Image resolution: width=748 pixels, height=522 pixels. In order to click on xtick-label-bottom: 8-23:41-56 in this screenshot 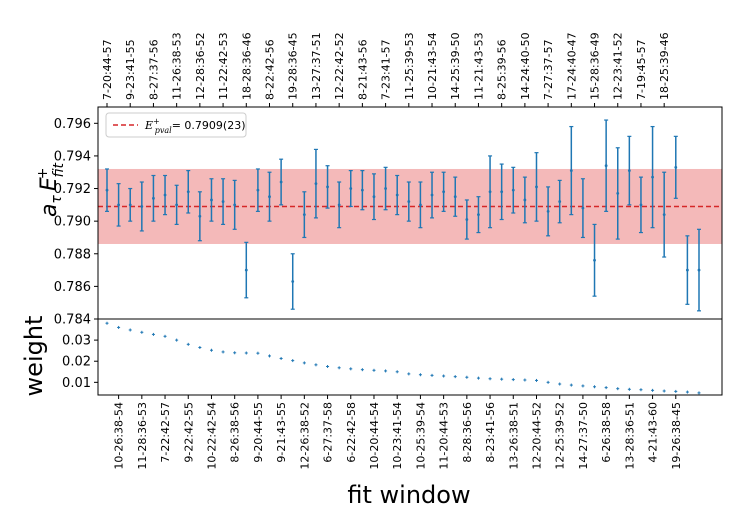, I will do `click(490, 432)`.